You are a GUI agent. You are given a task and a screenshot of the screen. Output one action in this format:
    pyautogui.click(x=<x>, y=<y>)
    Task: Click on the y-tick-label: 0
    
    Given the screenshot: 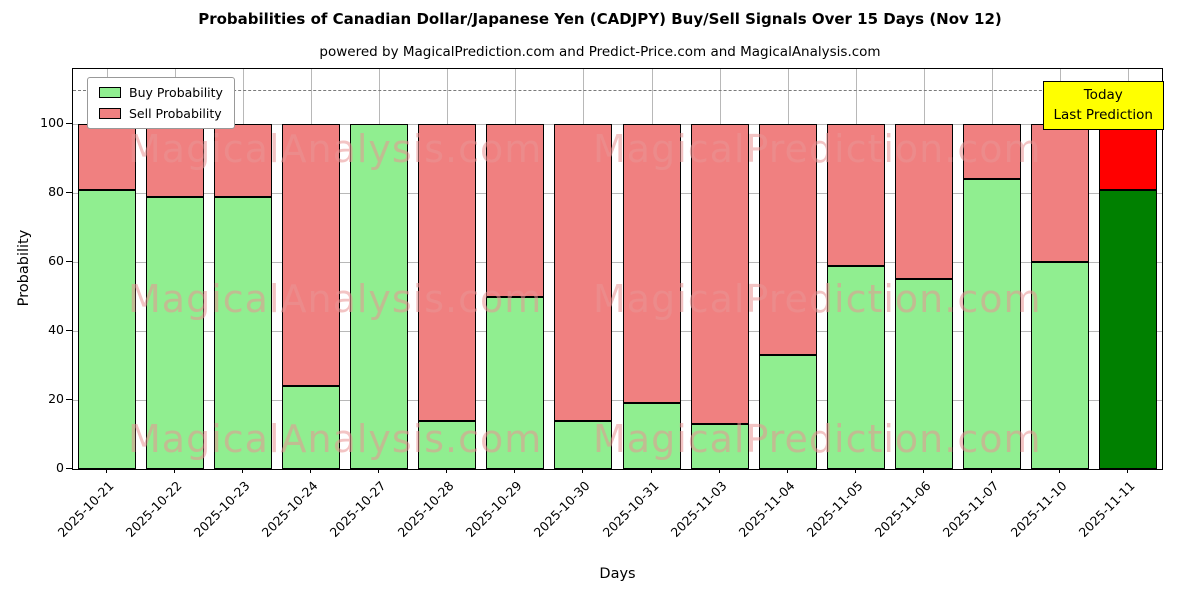 What is the action you would take?
    pyautogui.click(x=60, y=467)
    